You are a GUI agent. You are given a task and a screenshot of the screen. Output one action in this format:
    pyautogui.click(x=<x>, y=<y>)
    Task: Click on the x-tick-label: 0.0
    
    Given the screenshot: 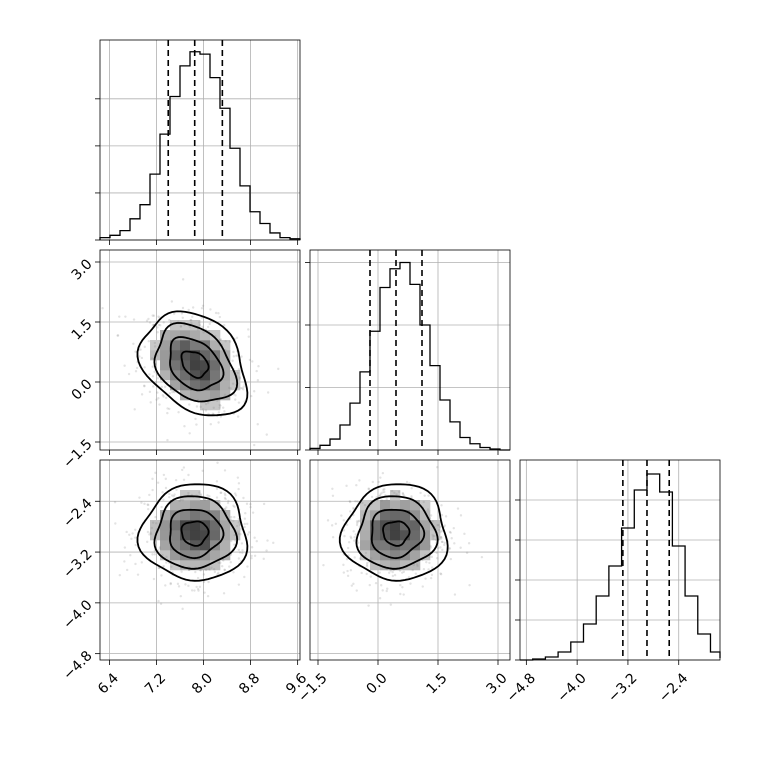 What is the action you would take?
    pyautogui.click(x=377, y=683)
    